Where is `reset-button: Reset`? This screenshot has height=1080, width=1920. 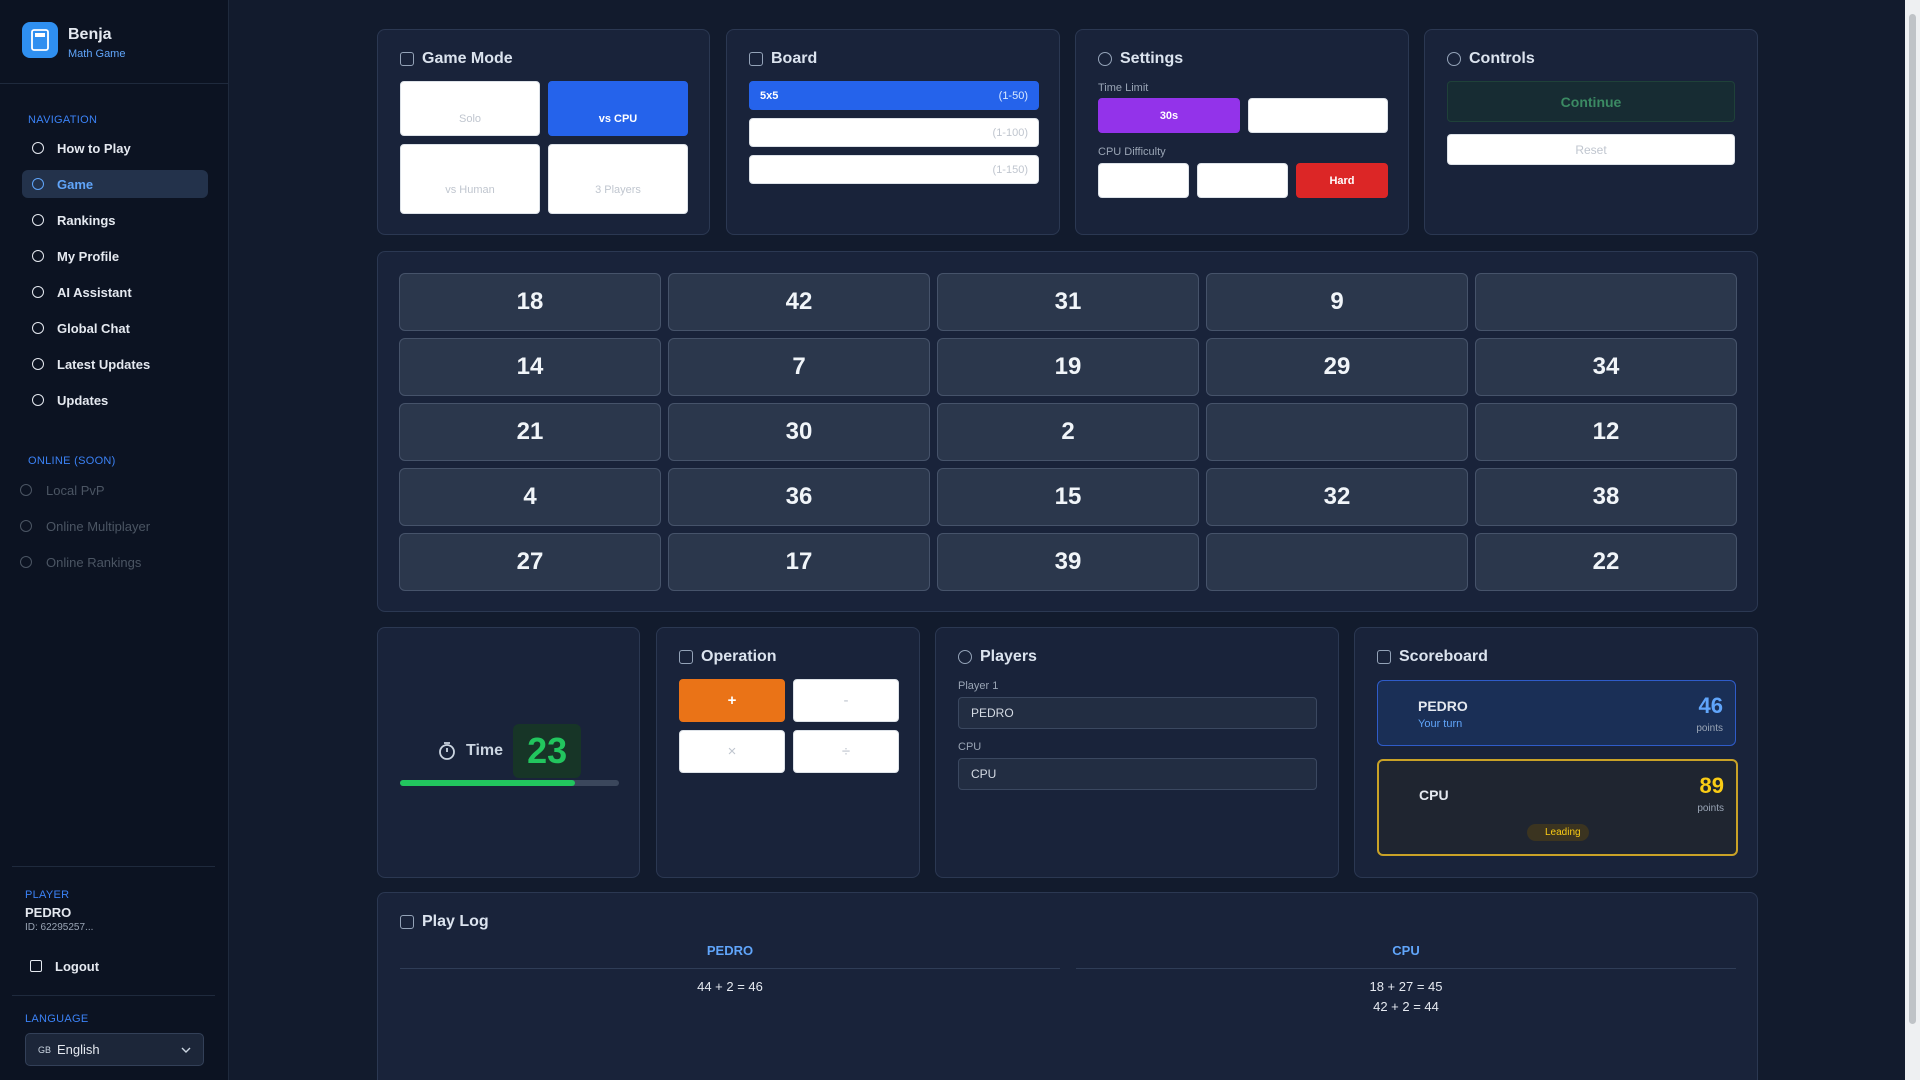
reset-button: Reset is located at coordinates (1591, 149).